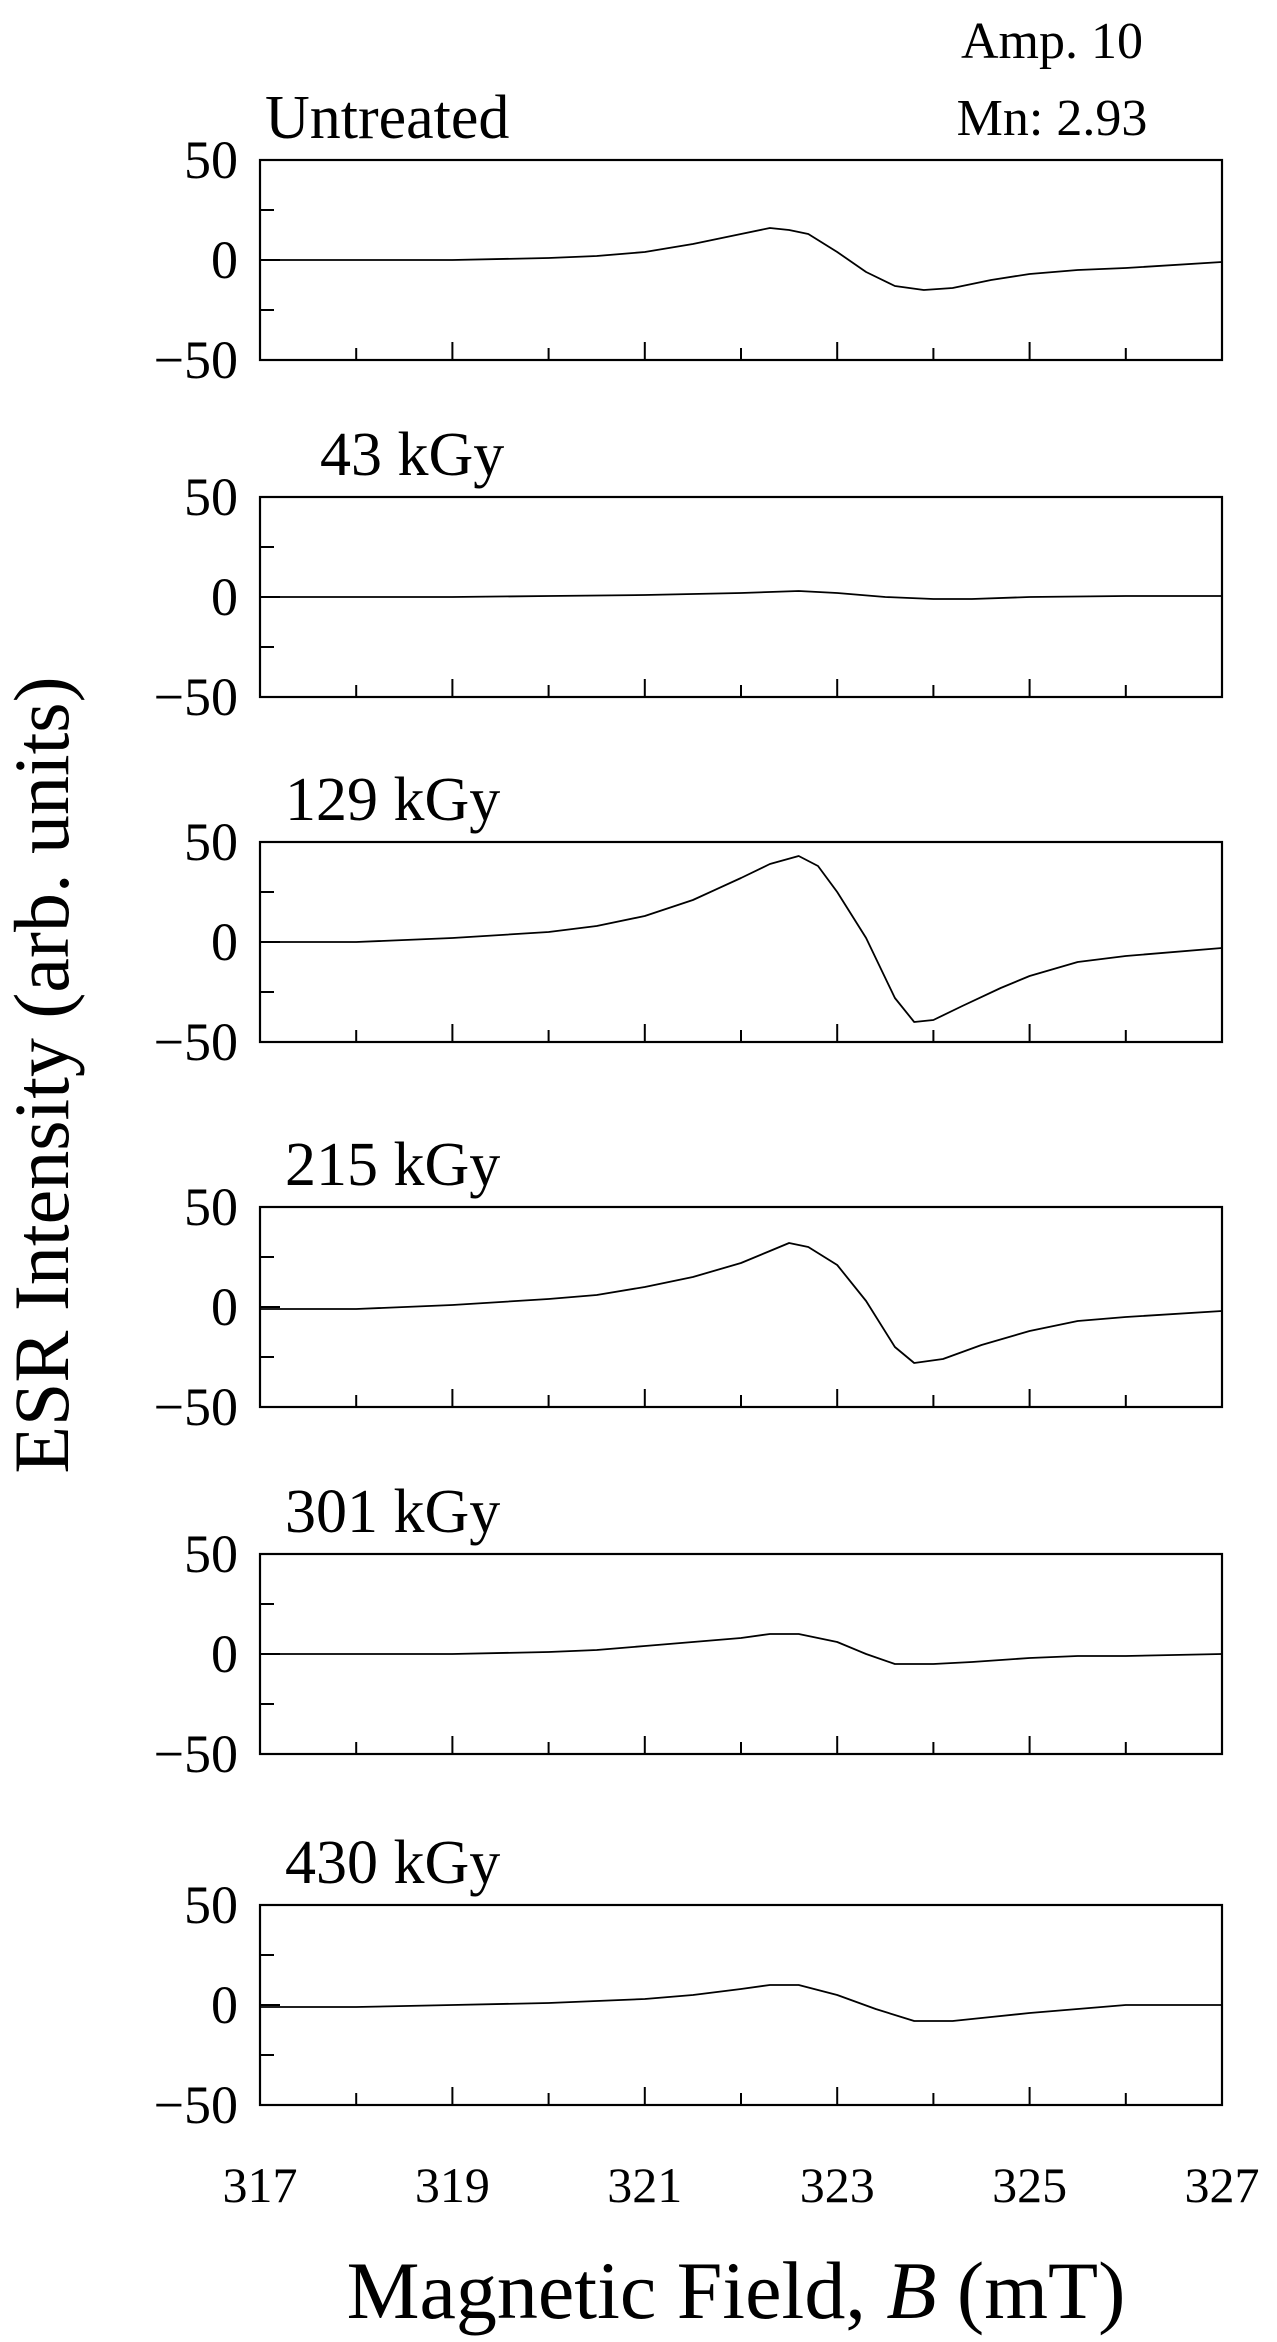 This screenshot has width=1277, height=2342. What do you see at coordinates (392, 1165) in the screenshot?
I see `panel-label: 215 kGy` at bounding box center [392, 1165].